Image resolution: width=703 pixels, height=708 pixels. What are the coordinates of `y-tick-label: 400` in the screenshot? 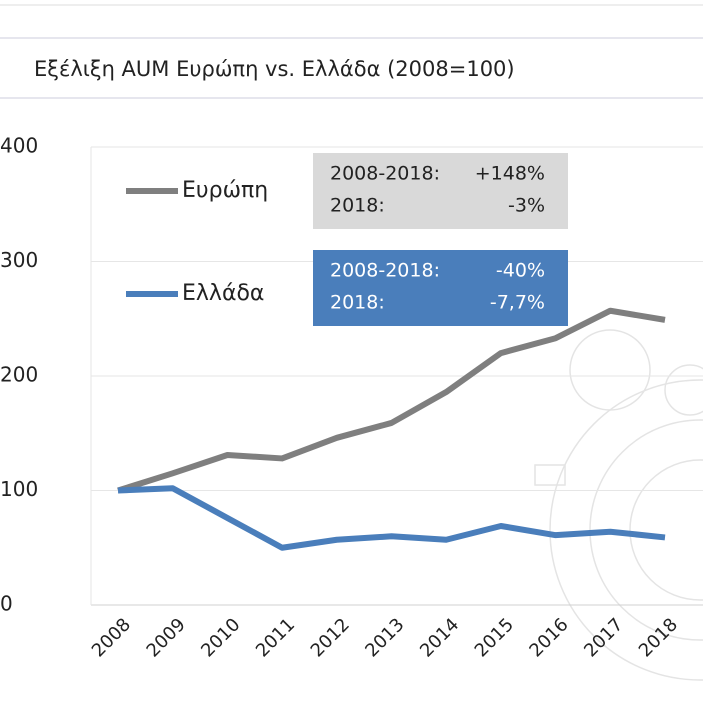 It's located at (19, 146).